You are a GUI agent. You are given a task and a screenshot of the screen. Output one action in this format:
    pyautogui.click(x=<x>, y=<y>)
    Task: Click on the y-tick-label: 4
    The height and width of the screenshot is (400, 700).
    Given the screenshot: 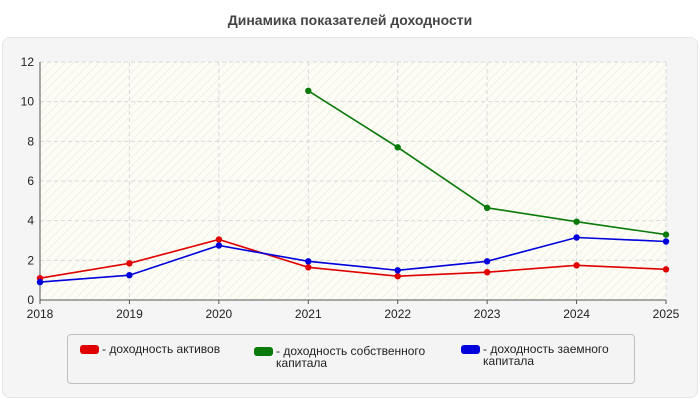 What is the action you would take?
    pyautogui.click(x=30, y=221)
    